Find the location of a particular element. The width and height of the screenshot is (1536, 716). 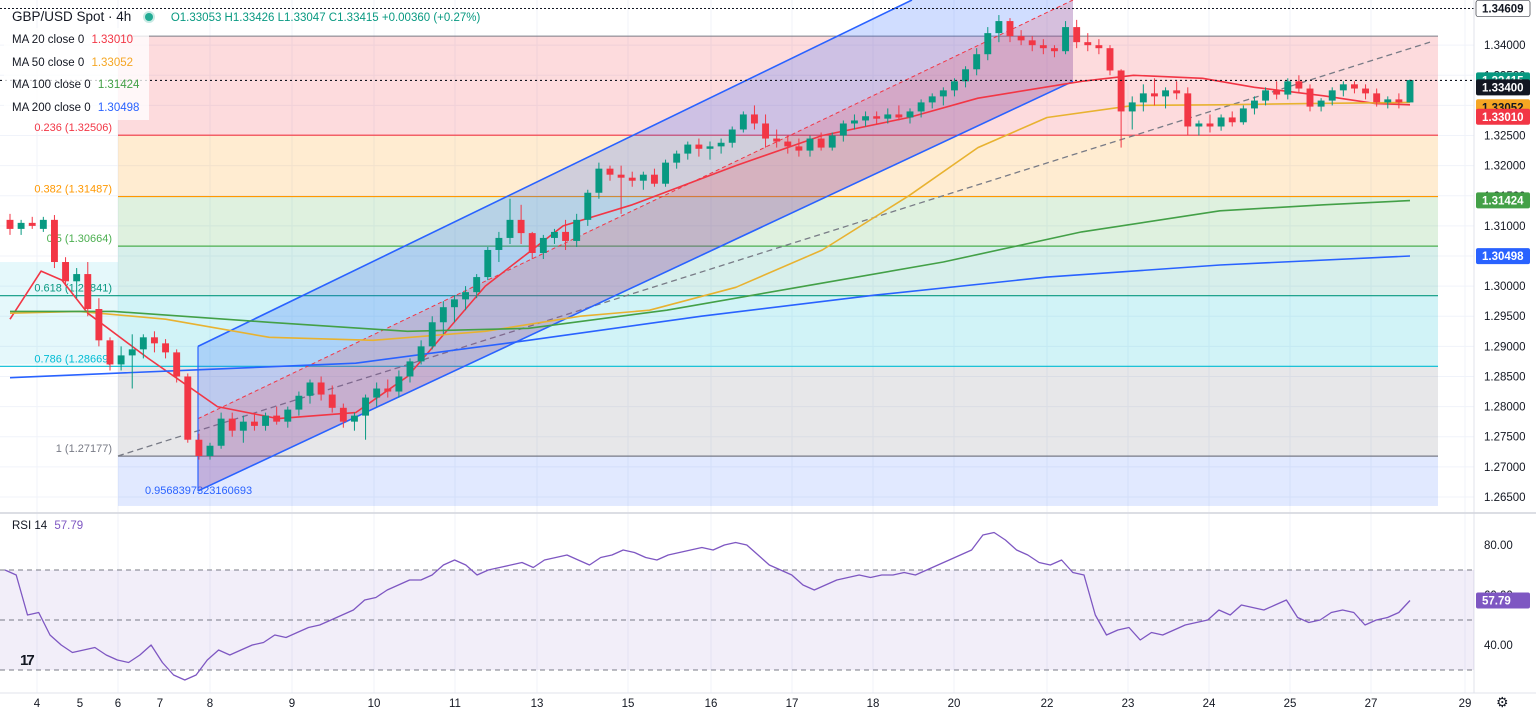

date-tick-label-2: 6 is located at coordinates (118, 704).